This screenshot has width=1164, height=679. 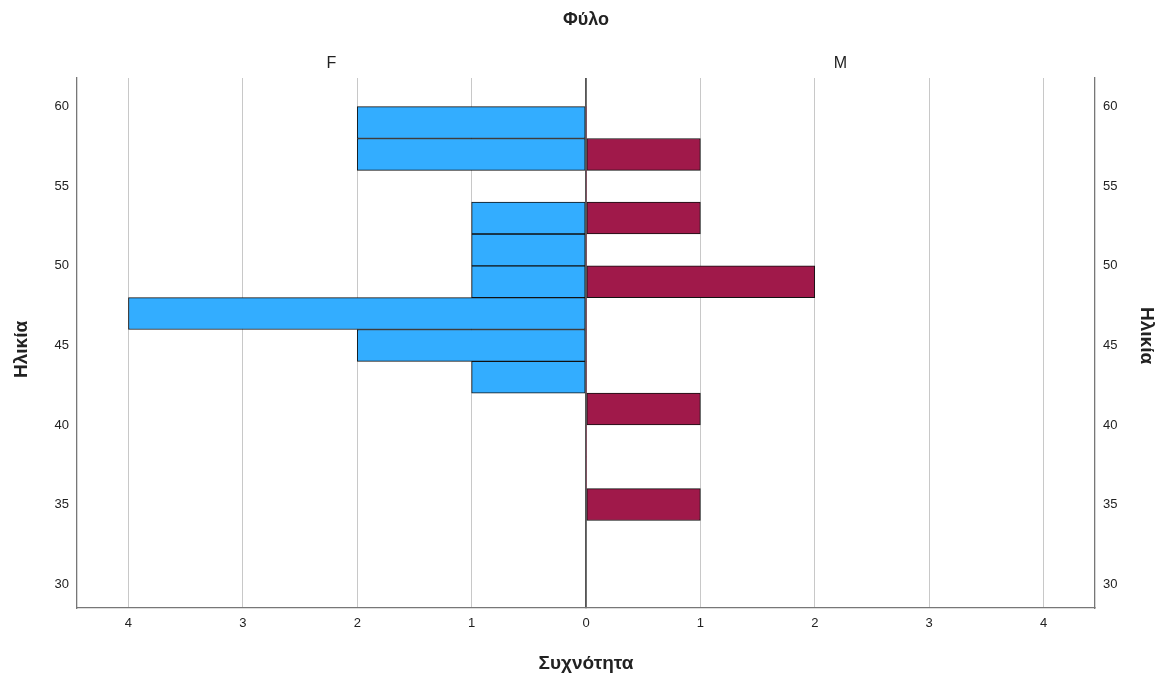 What do you see at coordinates (840, 62) in the screenshot?
I see `chart-title: M` at bounding box center [840, 62].